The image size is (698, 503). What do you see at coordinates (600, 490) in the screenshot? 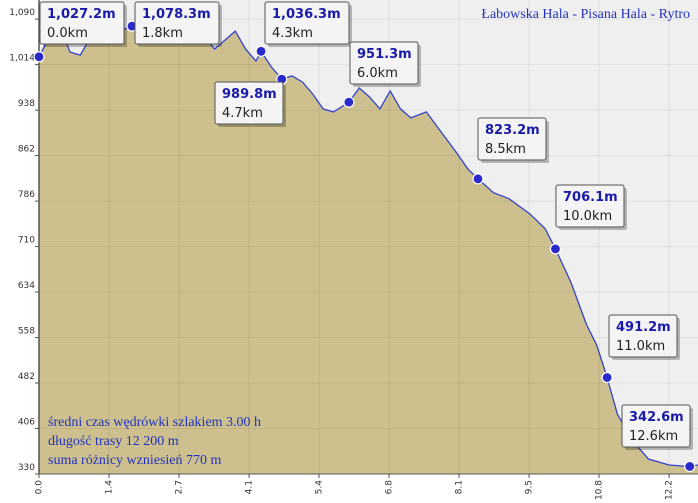
I see `x-tick-label: 10.8` at bounding box center [600, 490].